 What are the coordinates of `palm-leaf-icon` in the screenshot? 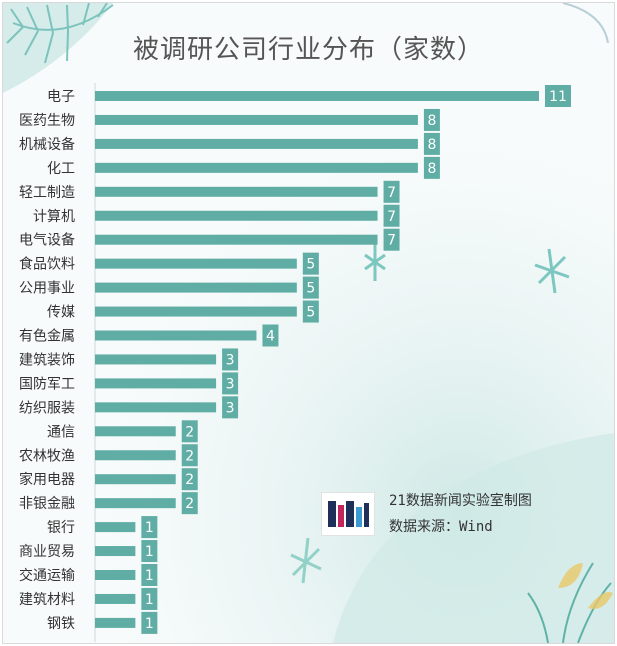 It's located at (60, 33).